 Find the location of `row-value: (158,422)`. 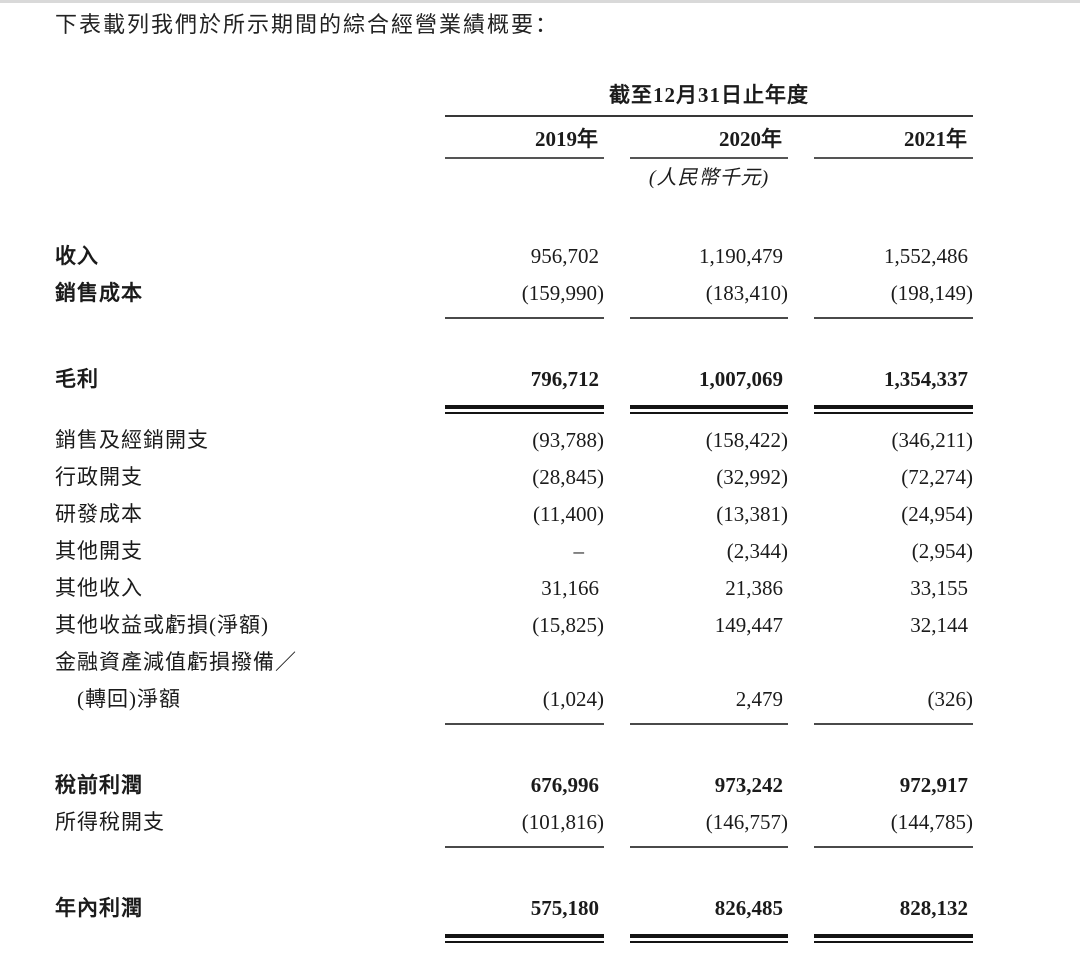

row-value: (158,422) is located at coordinates (746, 440).